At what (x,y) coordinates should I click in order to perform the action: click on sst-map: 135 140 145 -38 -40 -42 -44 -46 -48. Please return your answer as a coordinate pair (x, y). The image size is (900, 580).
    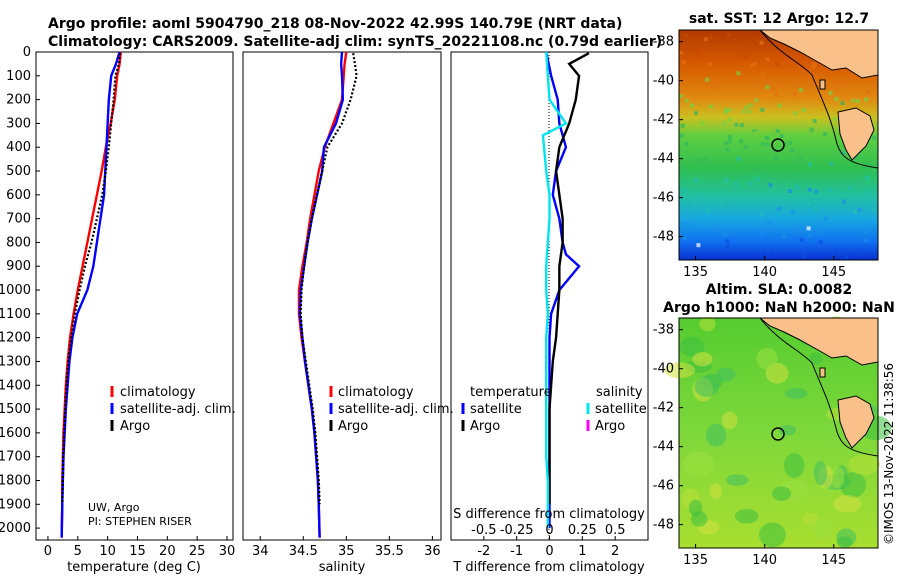
    Looking at the image, I should click on (766, 154).